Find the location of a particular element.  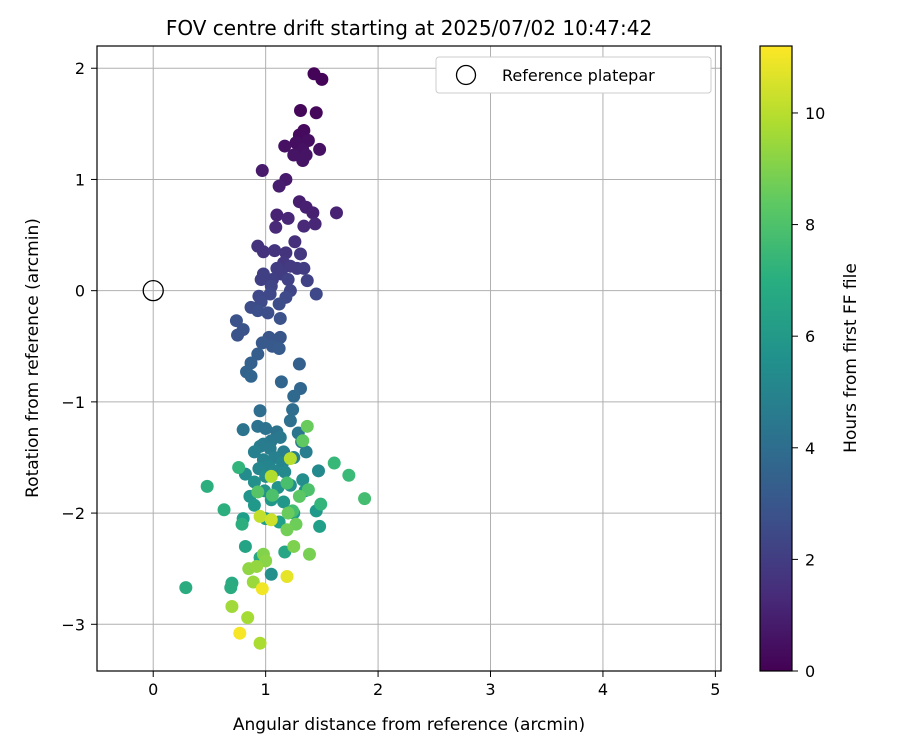

colorbar-tick-label: 8 is located at coordinates (810, 225).